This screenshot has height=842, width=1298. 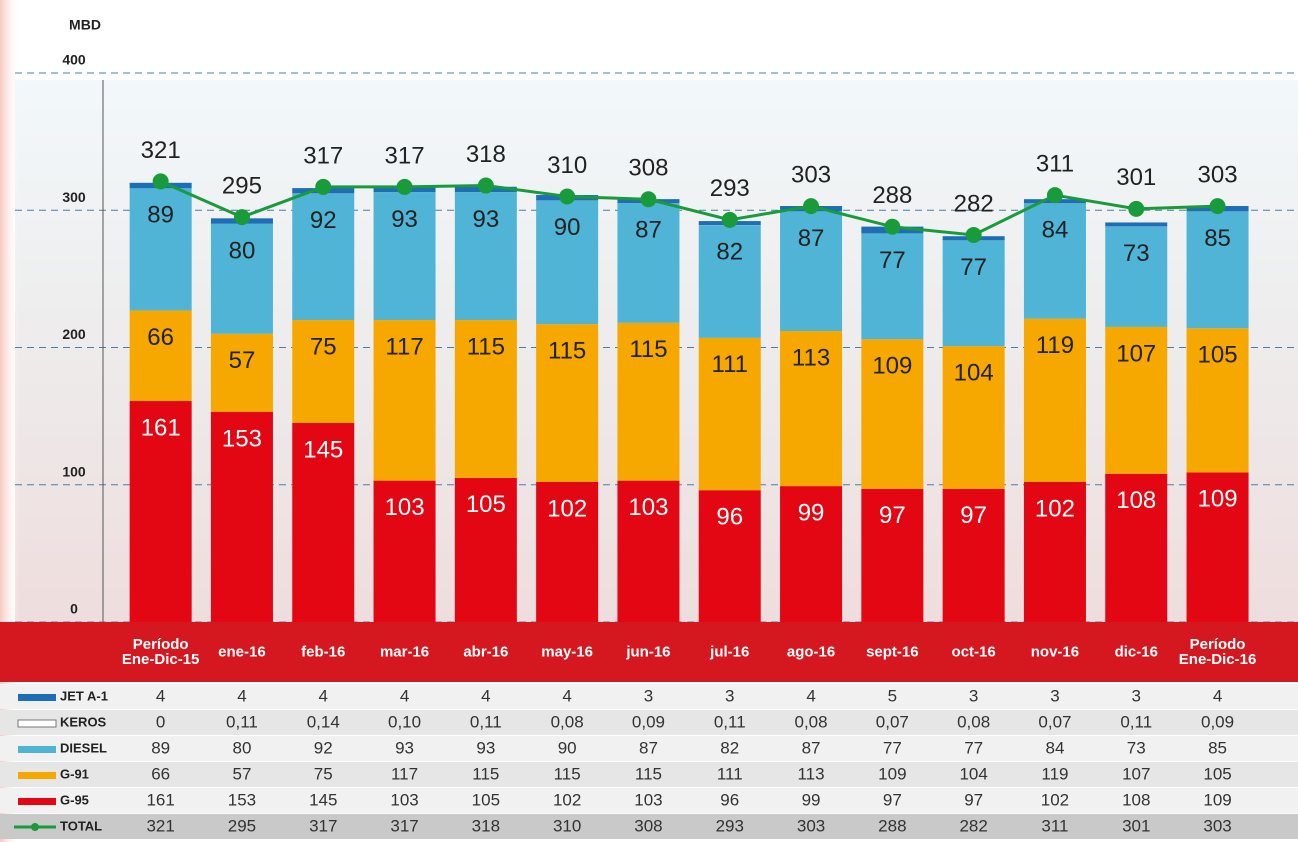 What do you see at coordinates (729, 252) in the screenshot?
I see `bar-value-label: 82` at bounding box center [729, 252].